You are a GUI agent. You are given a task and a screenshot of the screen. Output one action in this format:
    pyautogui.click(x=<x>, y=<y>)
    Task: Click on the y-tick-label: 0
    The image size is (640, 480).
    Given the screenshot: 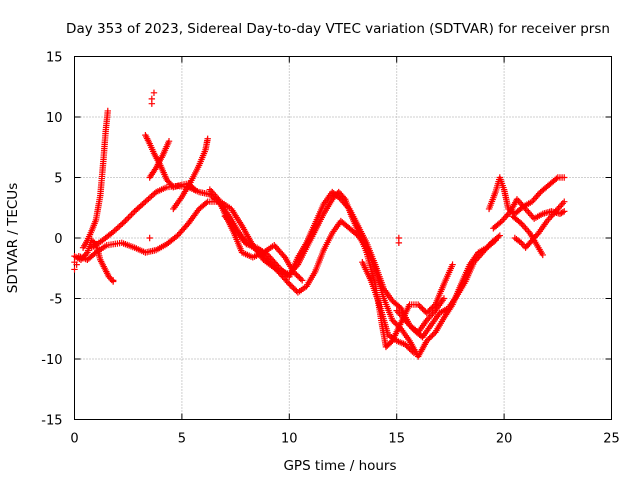 What is the action you would take?
    pyautogui.click(x=58, y=239)
    